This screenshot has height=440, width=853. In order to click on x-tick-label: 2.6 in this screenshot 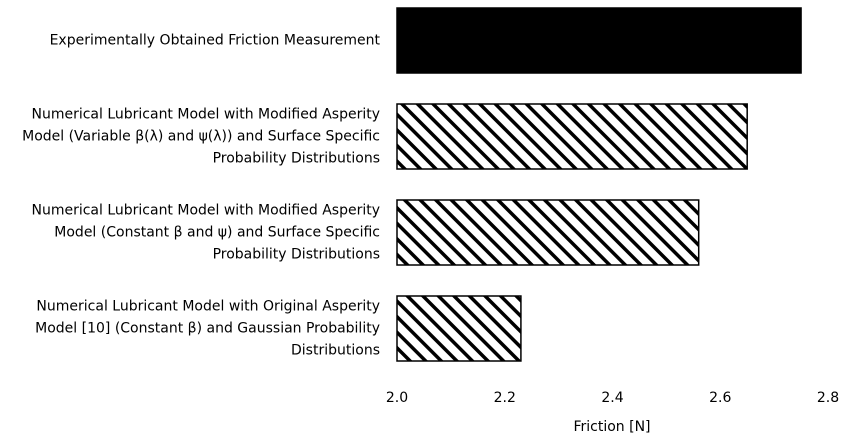, I will do `click(720, 398)`.